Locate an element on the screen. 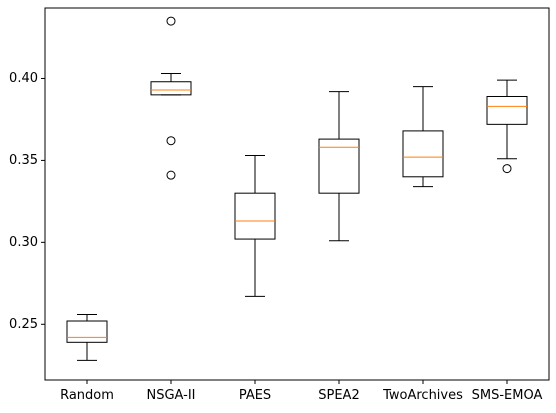  y-tick-label: 0.25 is located at coordinates (23, 324).